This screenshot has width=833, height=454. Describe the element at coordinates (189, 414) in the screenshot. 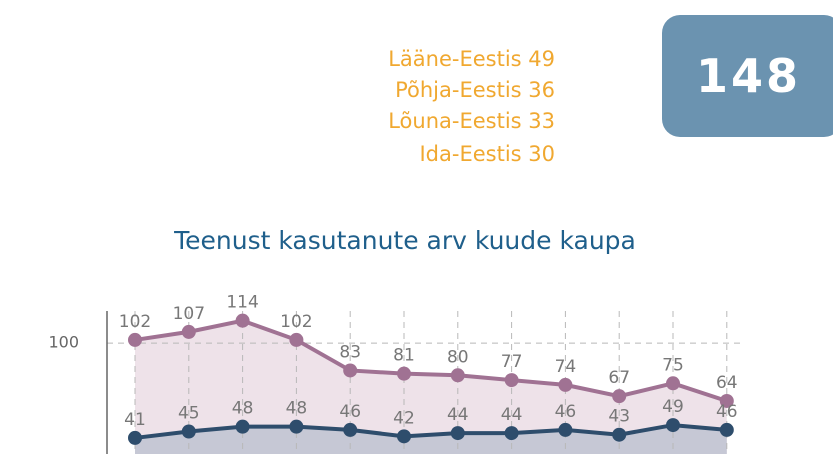

I see `data-label: 45` at that location.